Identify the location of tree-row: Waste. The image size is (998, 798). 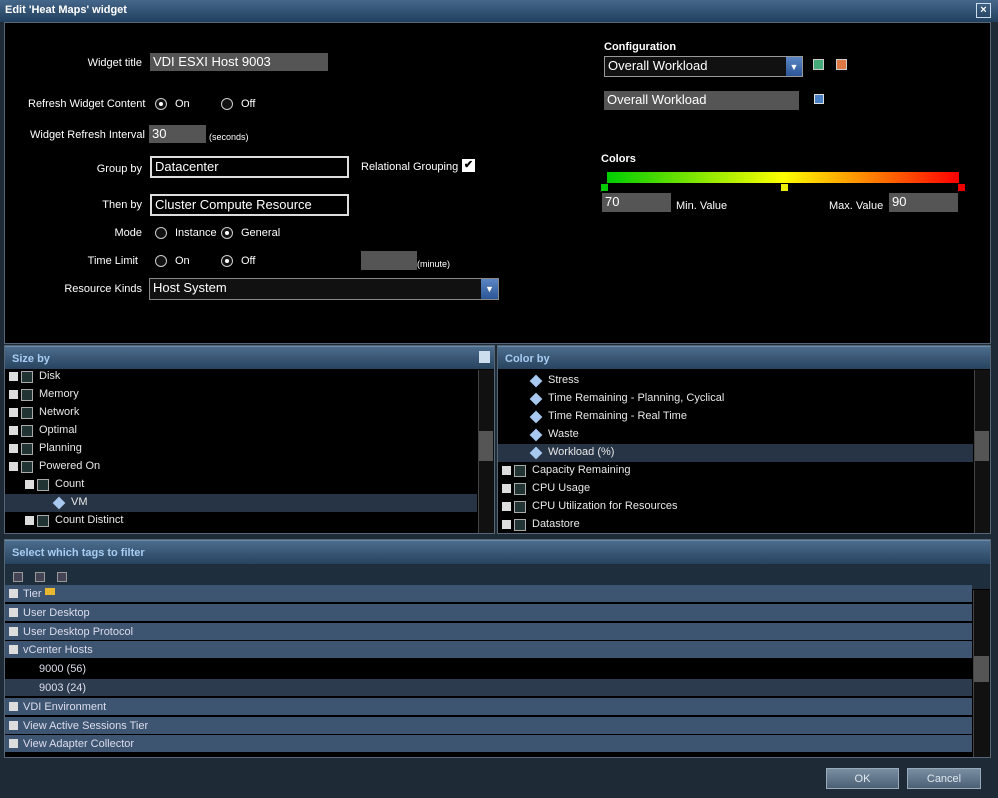
(735, 435).